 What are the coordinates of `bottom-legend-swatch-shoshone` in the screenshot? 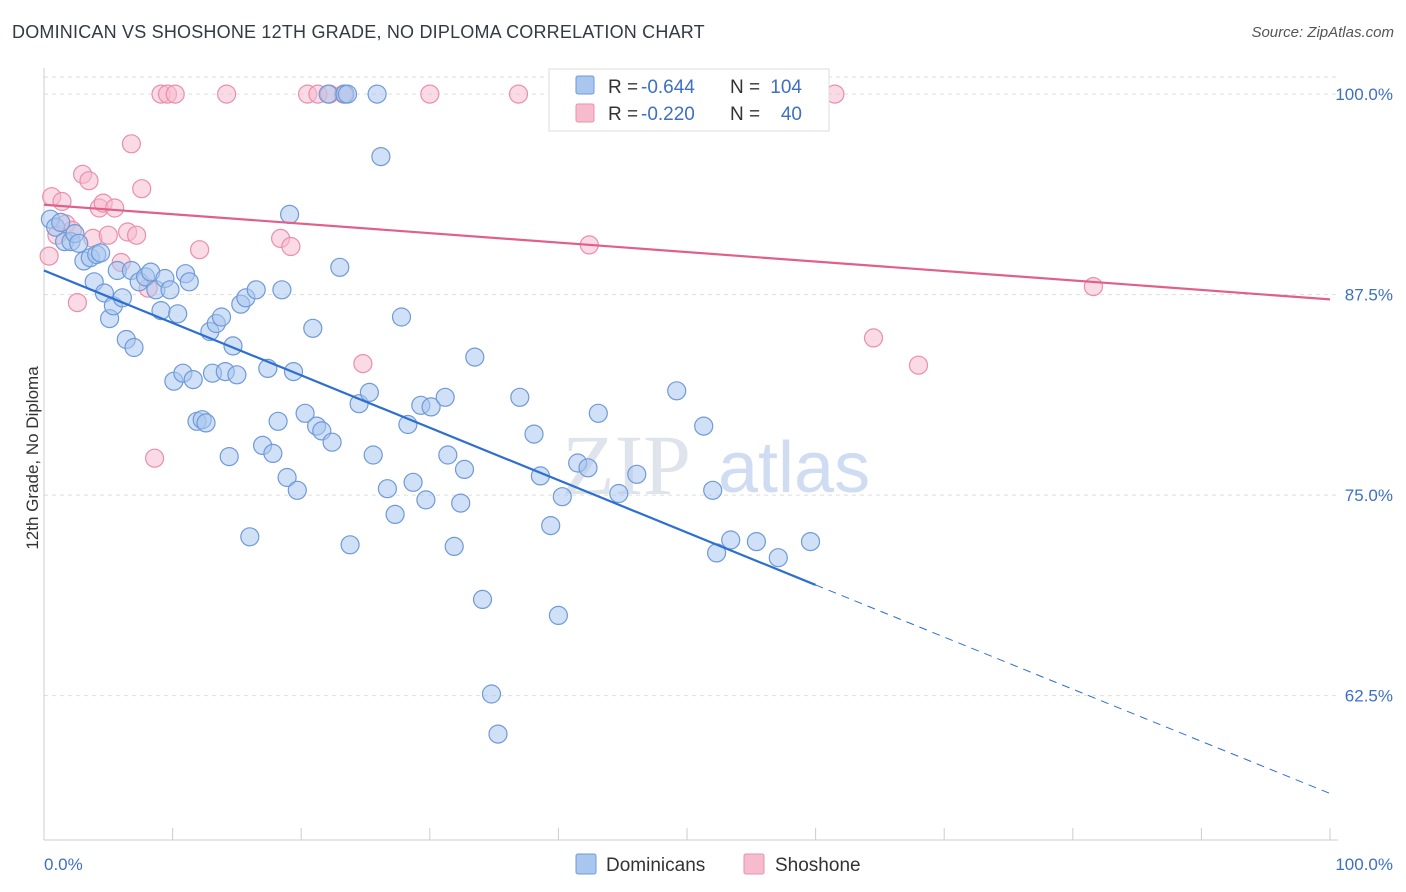 It's located at (754, 864).